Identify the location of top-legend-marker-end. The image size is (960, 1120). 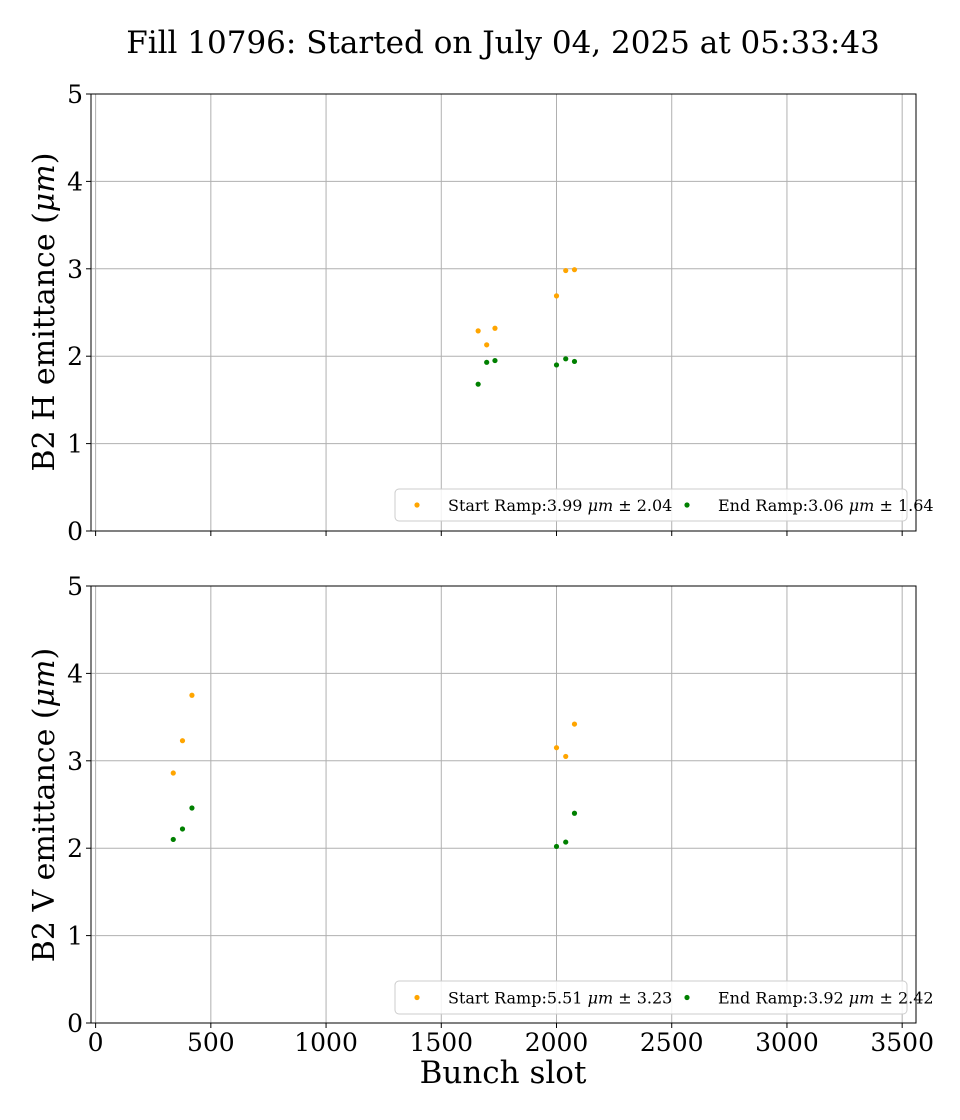
(687, 505).